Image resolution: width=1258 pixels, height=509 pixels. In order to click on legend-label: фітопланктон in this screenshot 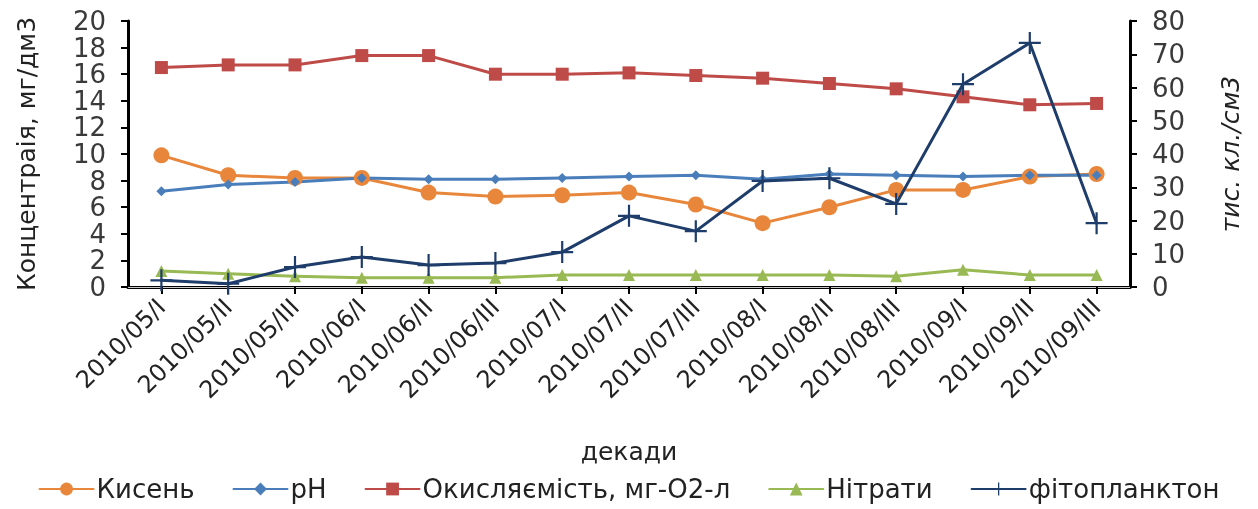, I will do `click(1124, 489)`.